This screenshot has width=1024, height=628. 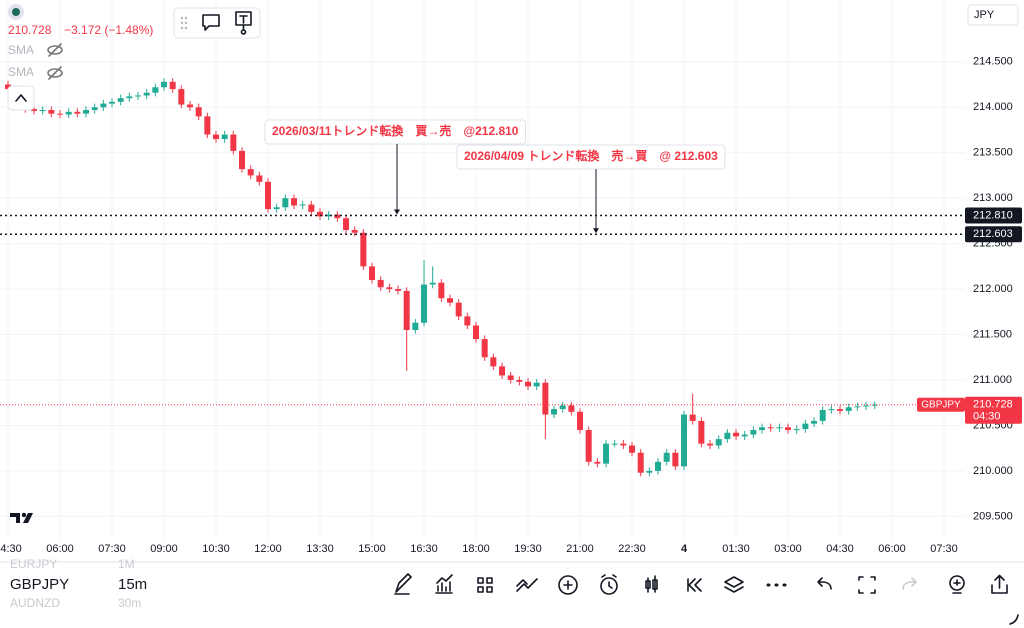 What do you see at coordinates (993, 62) in the screenshot?
I see `y-tick-label: 214.500` at bounding box center [993, 62].